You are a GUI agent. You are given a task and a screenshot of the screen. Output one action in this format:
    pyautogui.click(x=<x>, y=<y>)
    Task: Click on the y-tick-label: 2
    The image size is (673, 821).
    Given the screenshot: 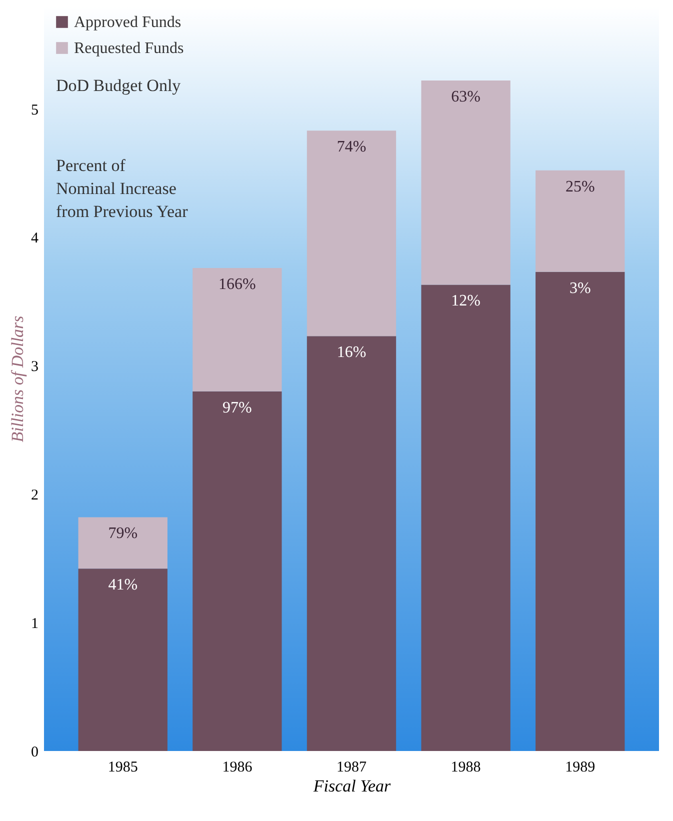 What is the action you would take?
    pyautogui.click(x=34, y=496)
    